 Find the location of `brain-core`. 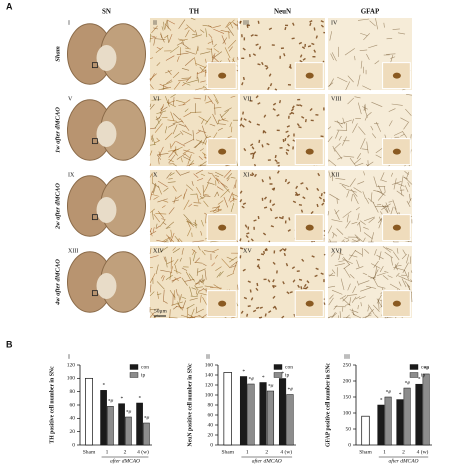

brain-core is located at coordinates (106, 134).